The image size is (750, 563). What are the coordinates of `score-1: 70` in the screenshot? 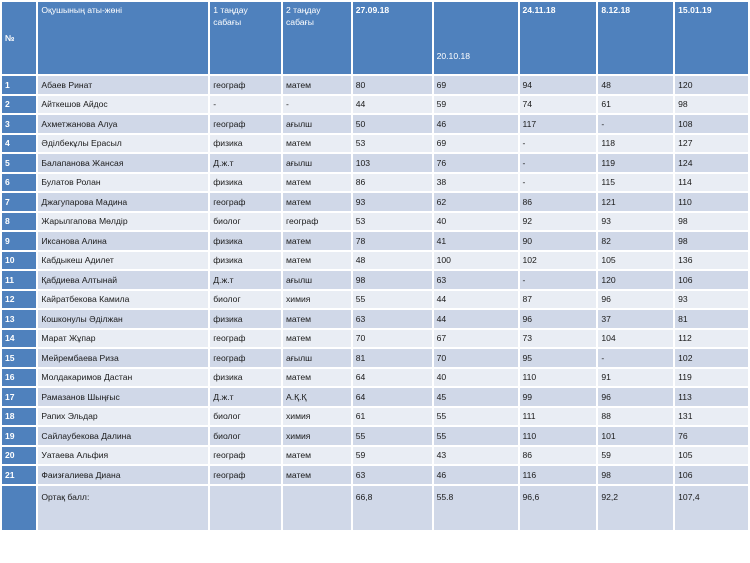 It's located at (392, 338).